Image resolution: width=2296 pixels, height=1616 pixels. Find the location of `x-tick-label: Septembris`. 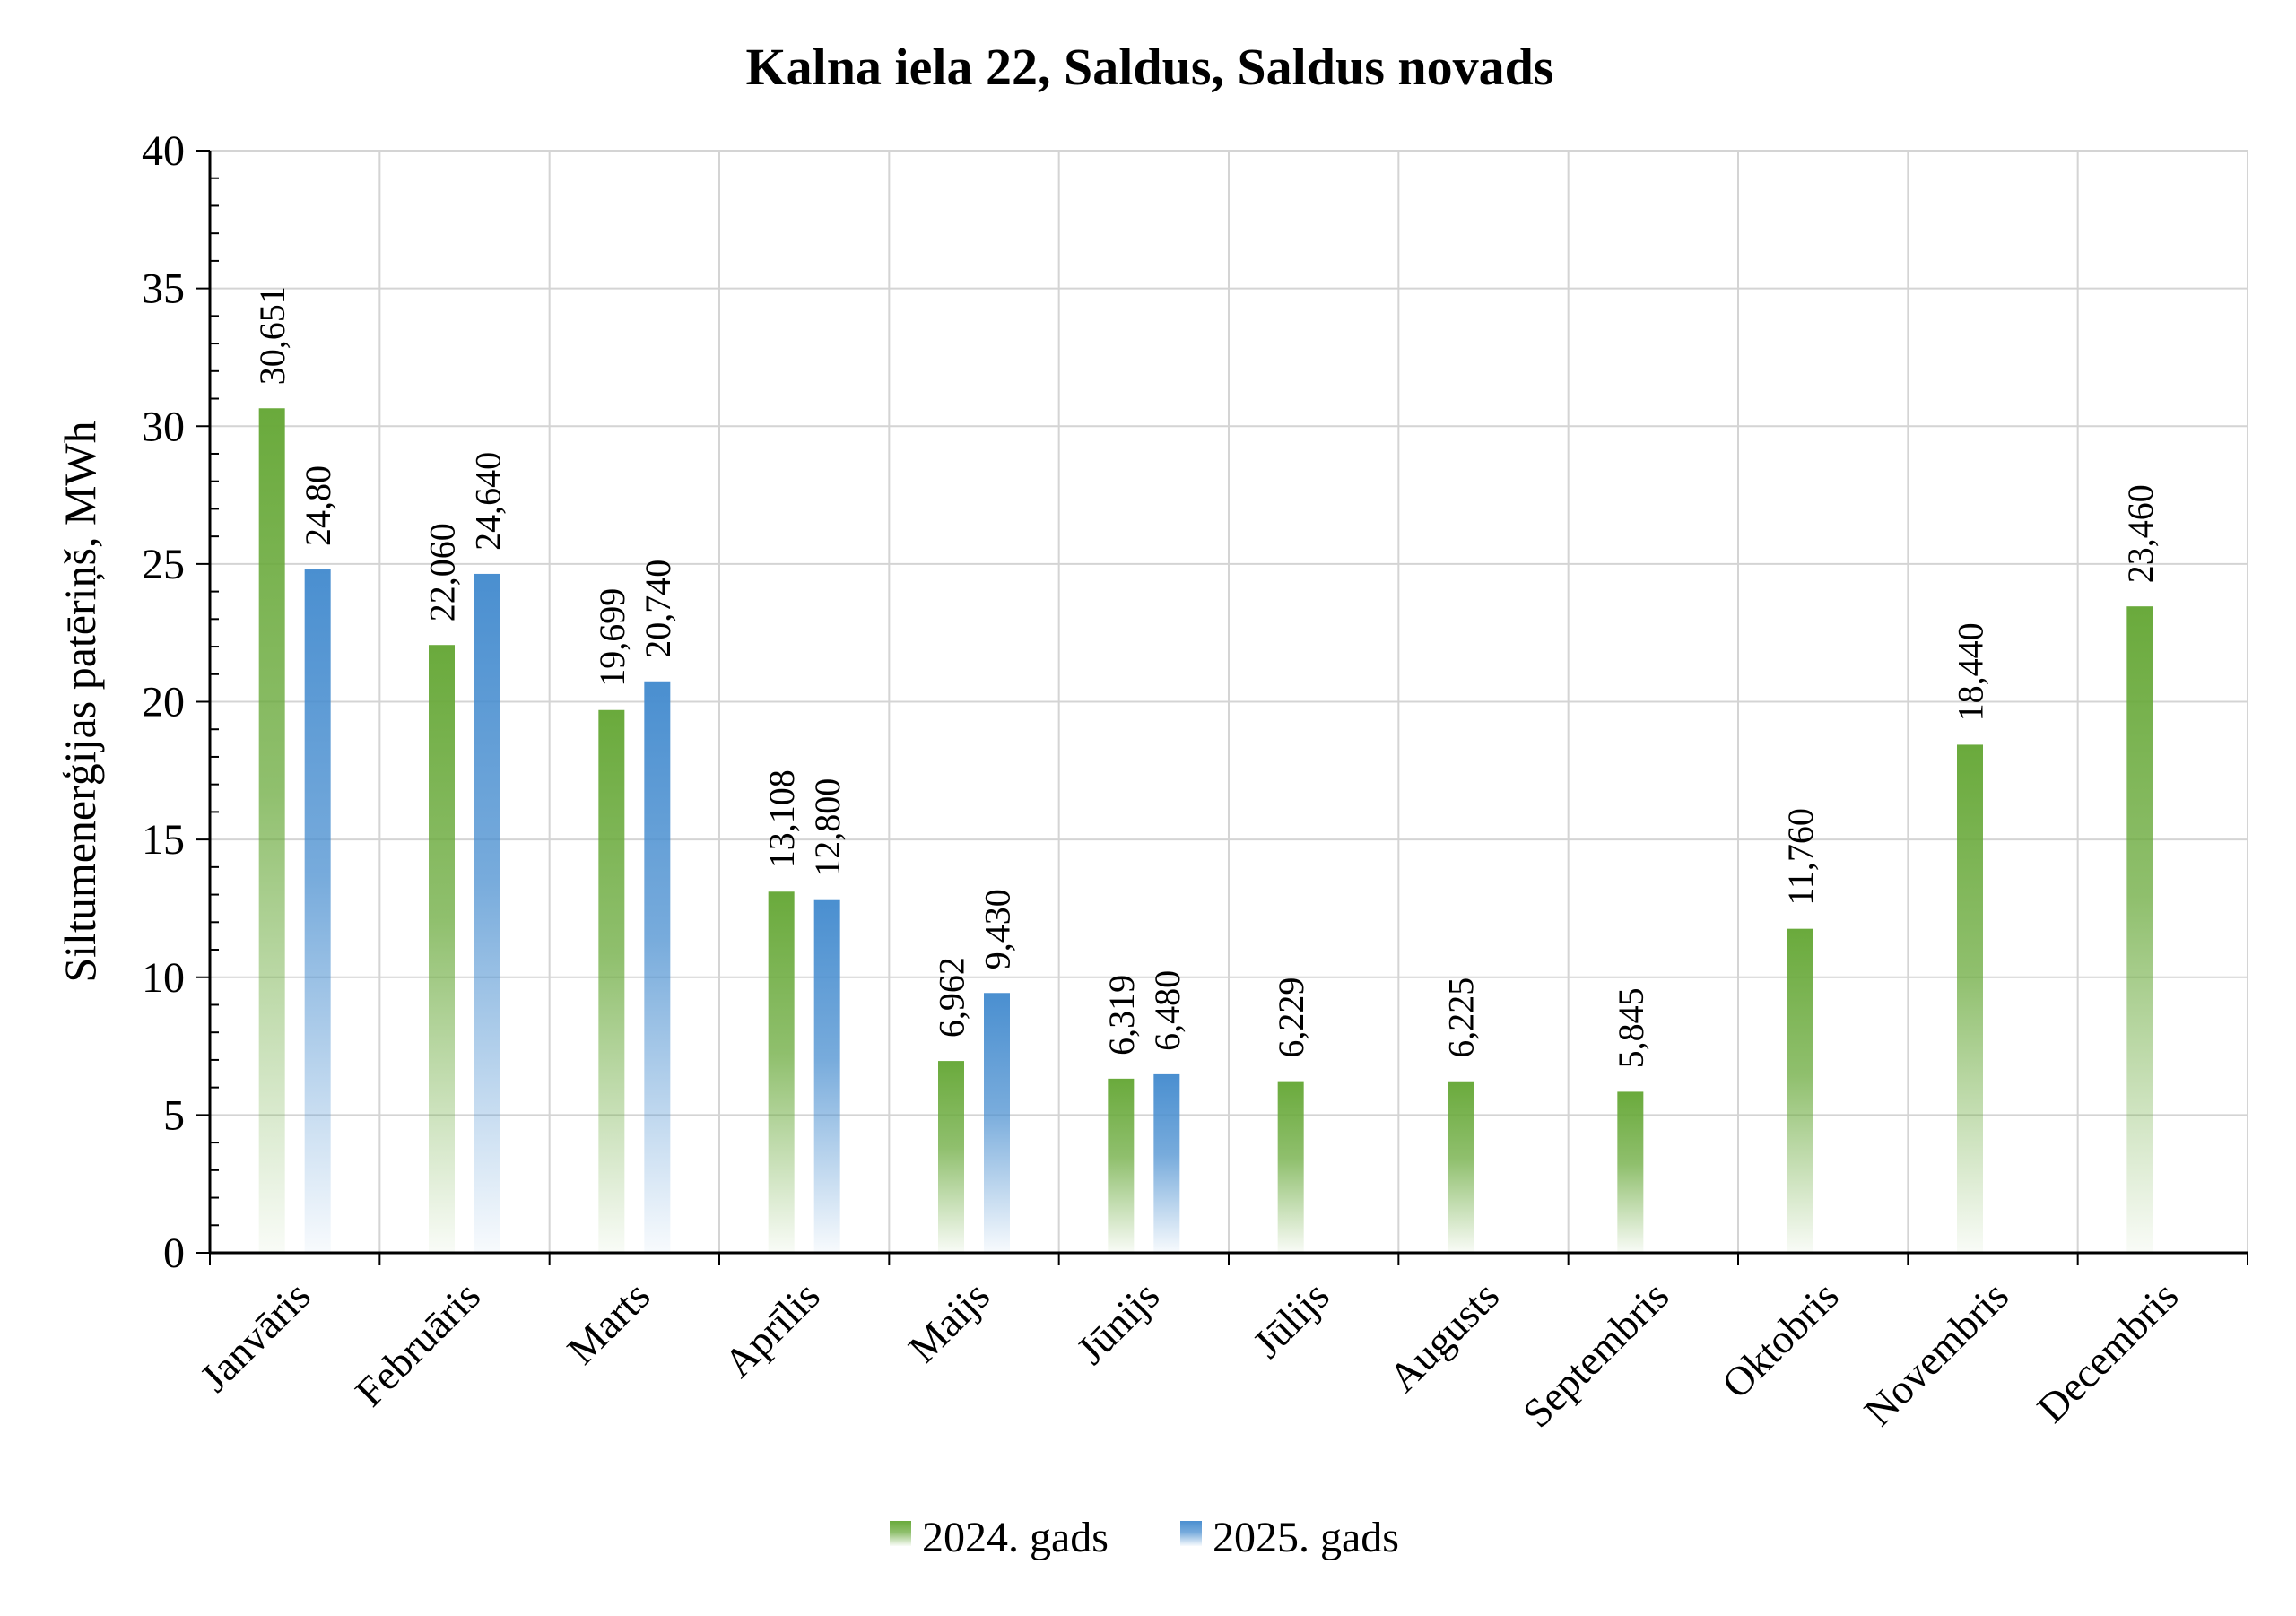

x-tick-label: Septembris is located at coordinates (1595, 1354).